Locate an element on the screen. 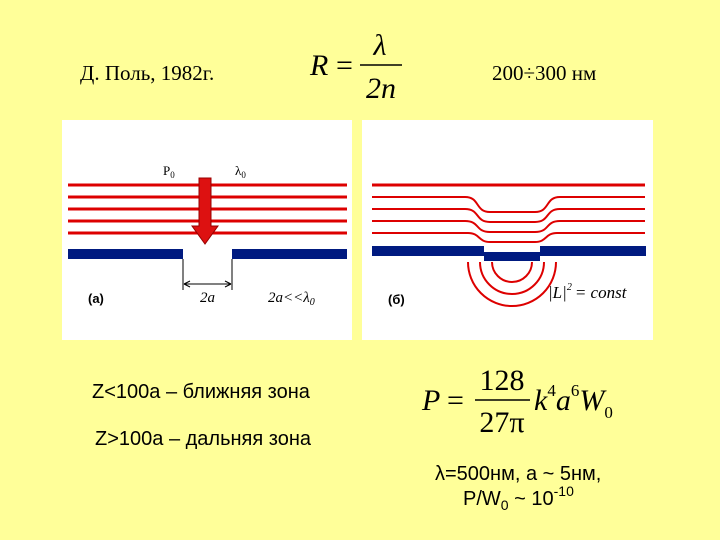 The height and width of the screenshot is (540, 720). formula-factors: k4a6W0 is located at coordinates (573, 401).